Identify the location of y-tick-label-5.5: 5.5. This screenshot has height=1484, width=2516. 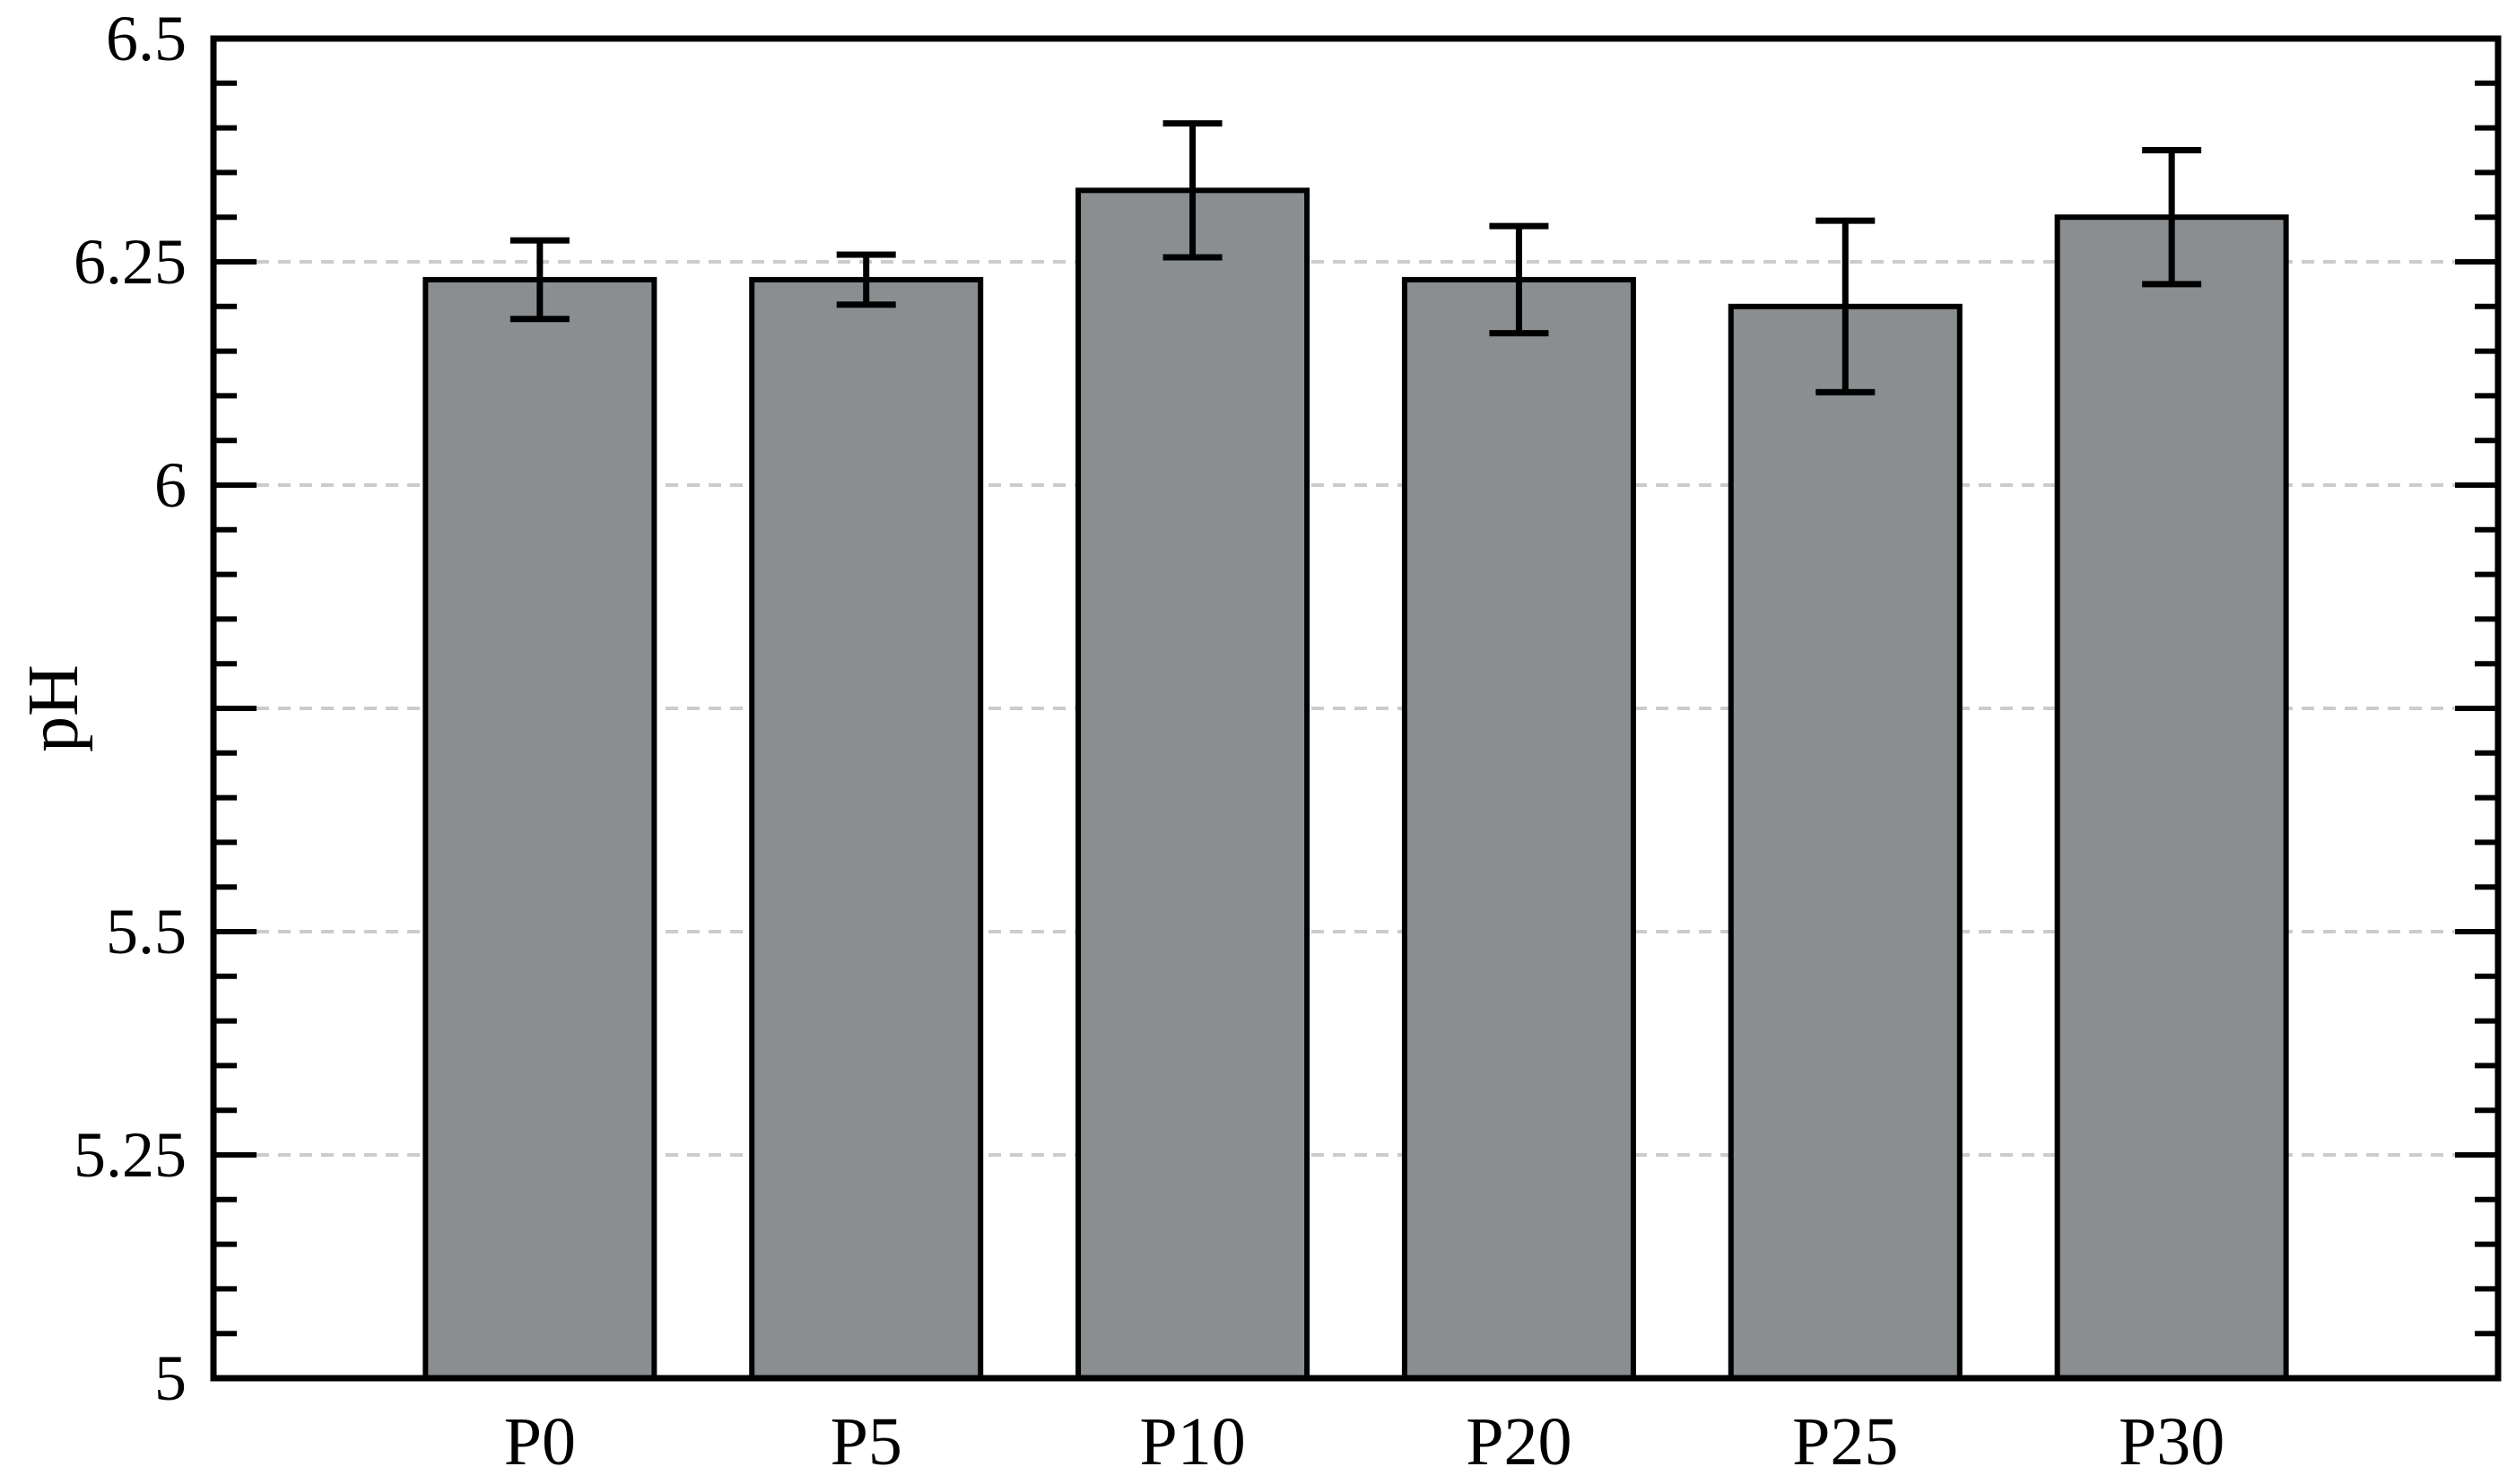
(146, 932).